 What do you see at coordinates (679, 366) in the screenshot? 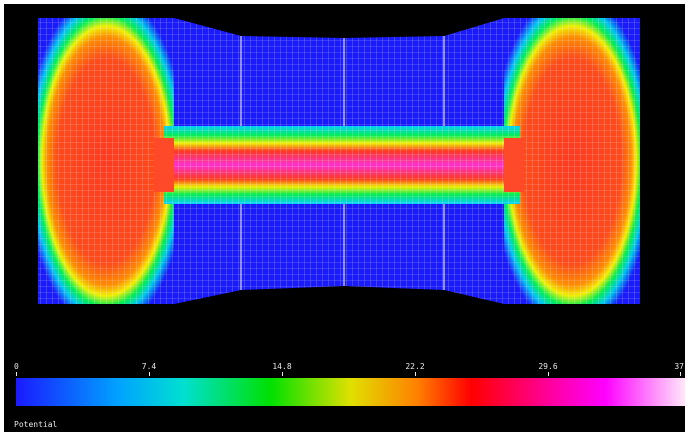
I see `colorbar-tick-label: 37` at bounding box center [679, 366].